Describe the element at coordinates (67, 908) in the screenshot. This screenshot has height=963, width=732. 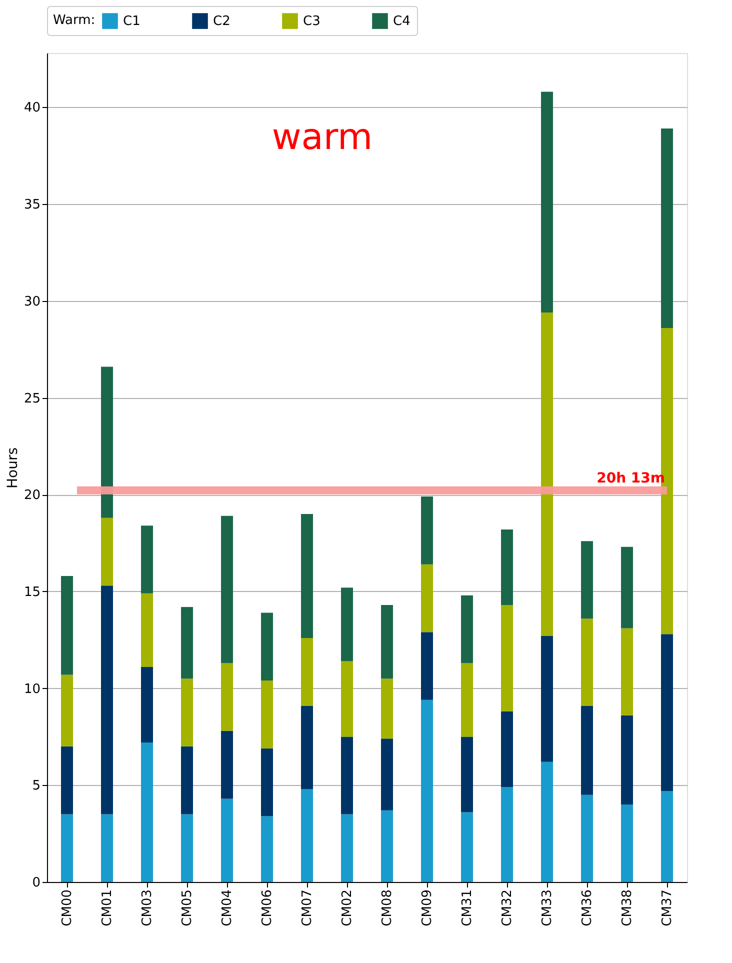
I see `x-tick-label: CM00` at that location.